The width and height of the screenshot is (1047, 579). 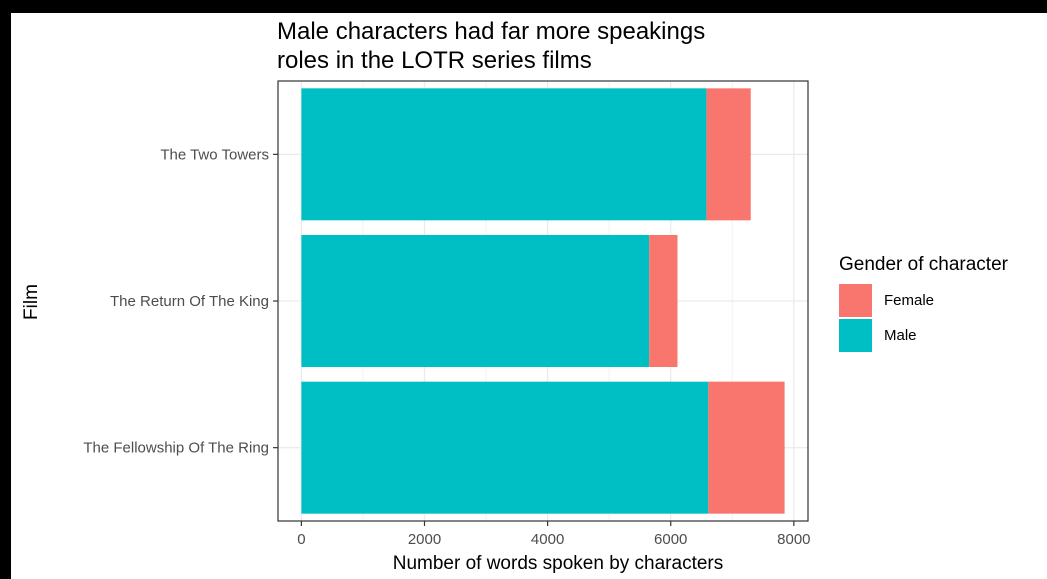 What do you see at coordinates (558, 563) in the screenshot?
I see `x-axis-title: Number of words spoken by characters` at bounding box center [558, 563].